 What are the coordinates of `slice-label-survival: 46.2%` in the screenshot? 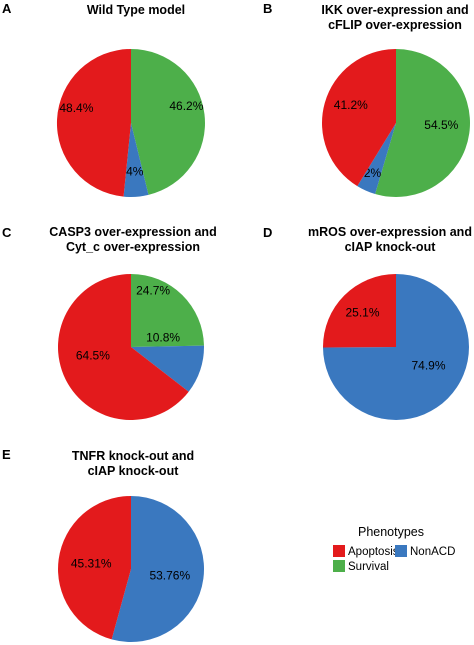 It's located at (186, 106).